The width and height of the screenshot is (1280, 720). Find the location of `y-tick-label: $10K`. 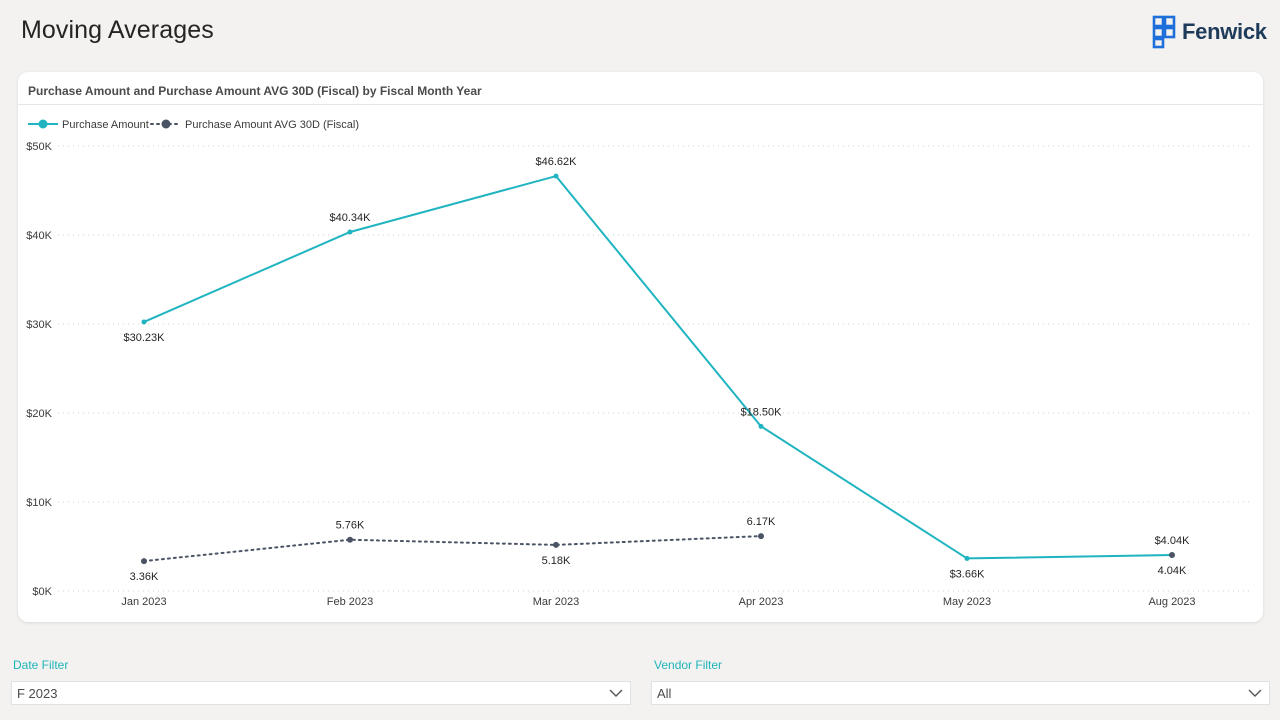

y-tick-label: $10K is located at coordinates (39, 503).